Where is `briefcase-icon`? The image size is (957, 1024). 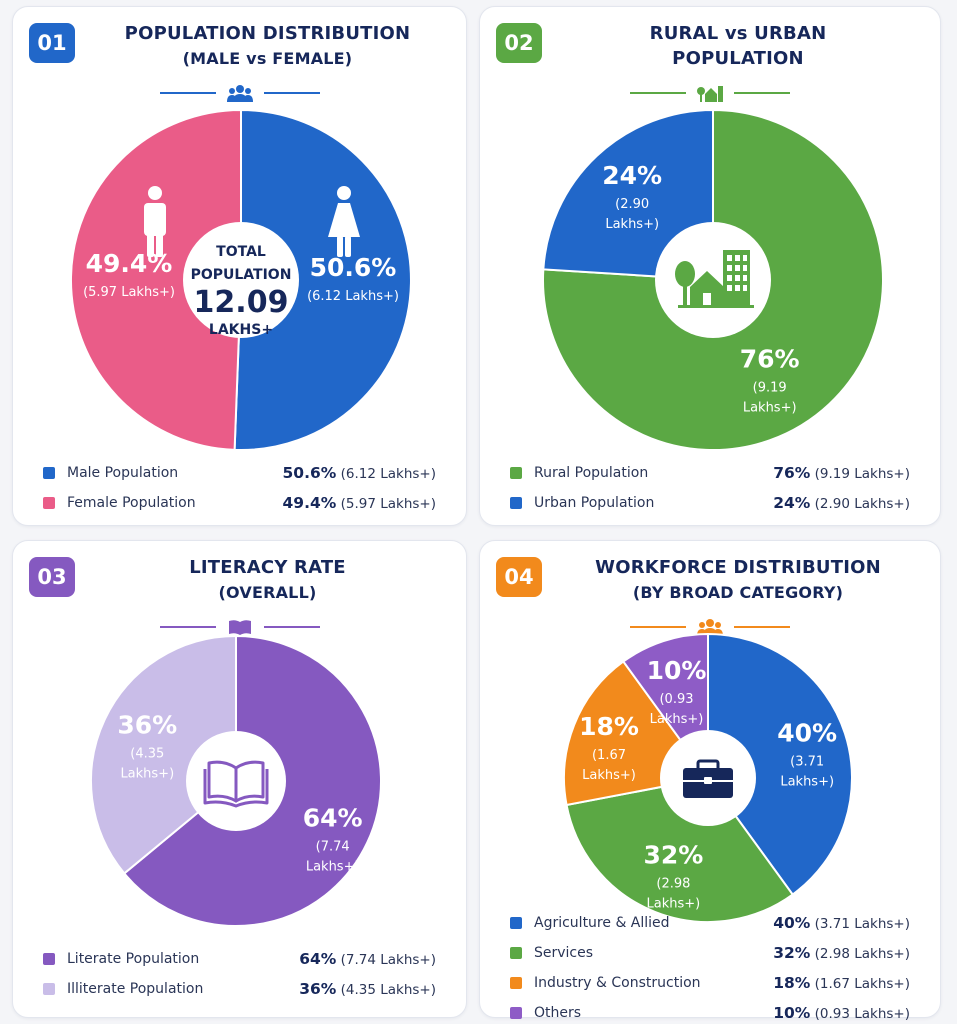
briefcase-icon is located at coordinates (708, 778).